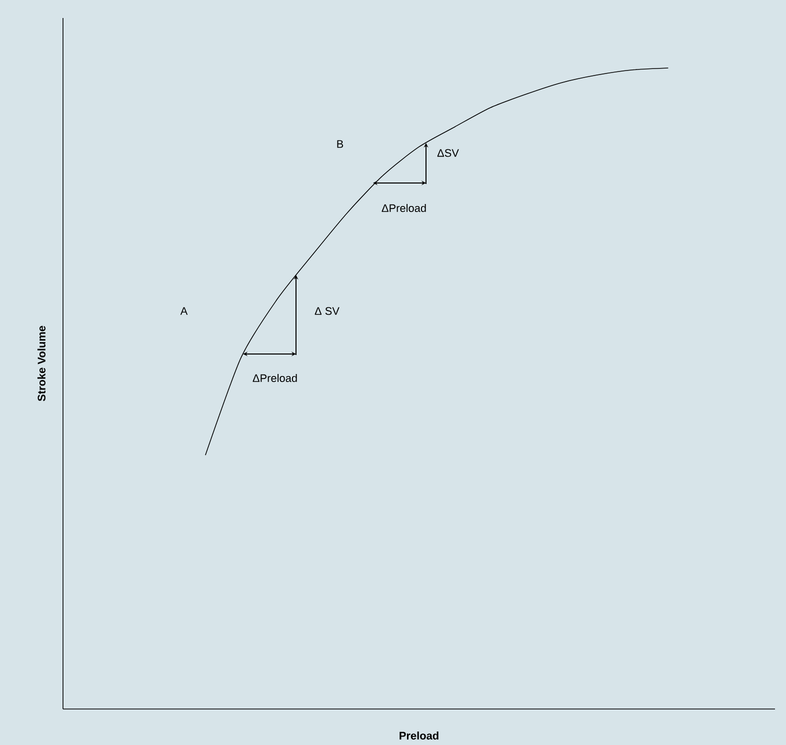 Image resolution: width=786 pixels, height=745 pixels. What do you see at coordinates (327, 311) in the screenshot?
I see `annotation: Δ SV` at bounding box center [327, 311].